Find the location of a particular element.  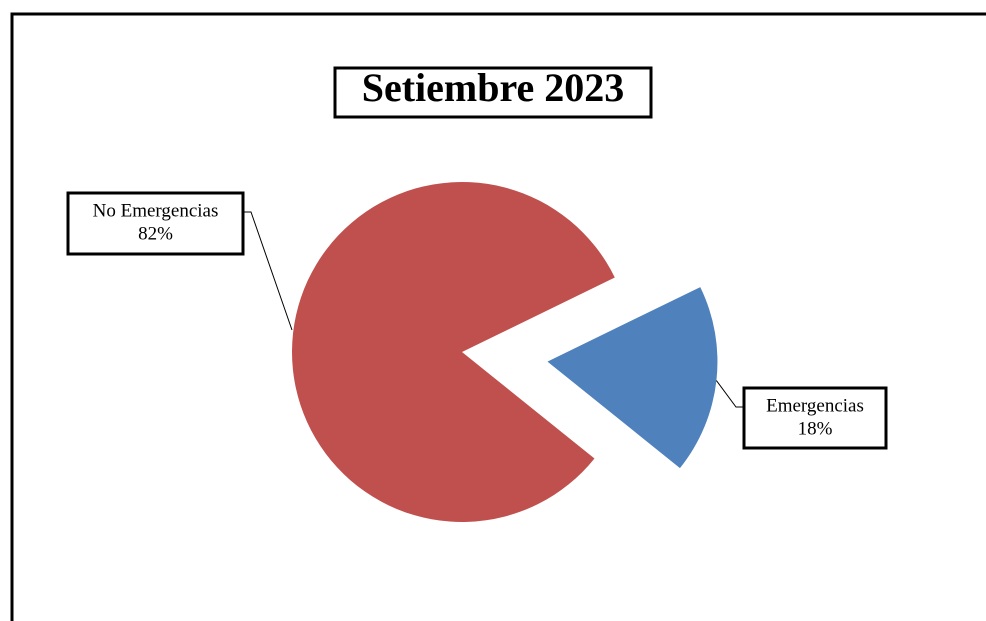

title-box is located at coordinates (493, 92).